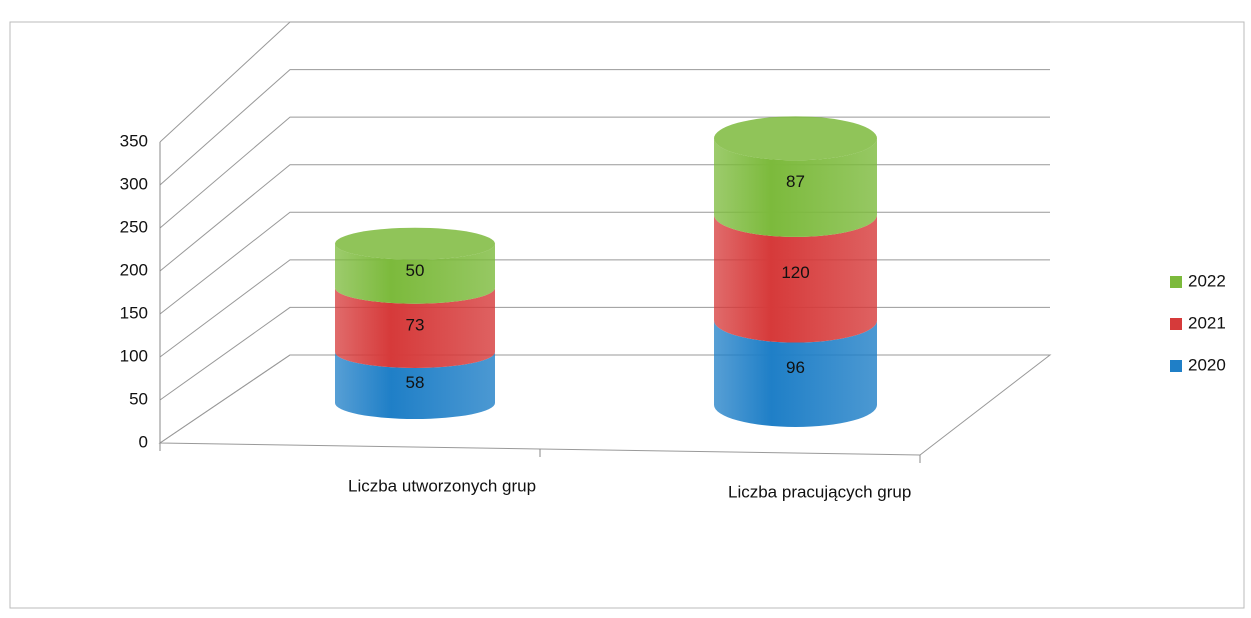  Describe the element at coordinates (1207, 364) in the screenshot. I see `legend-label: 2020` at that location.